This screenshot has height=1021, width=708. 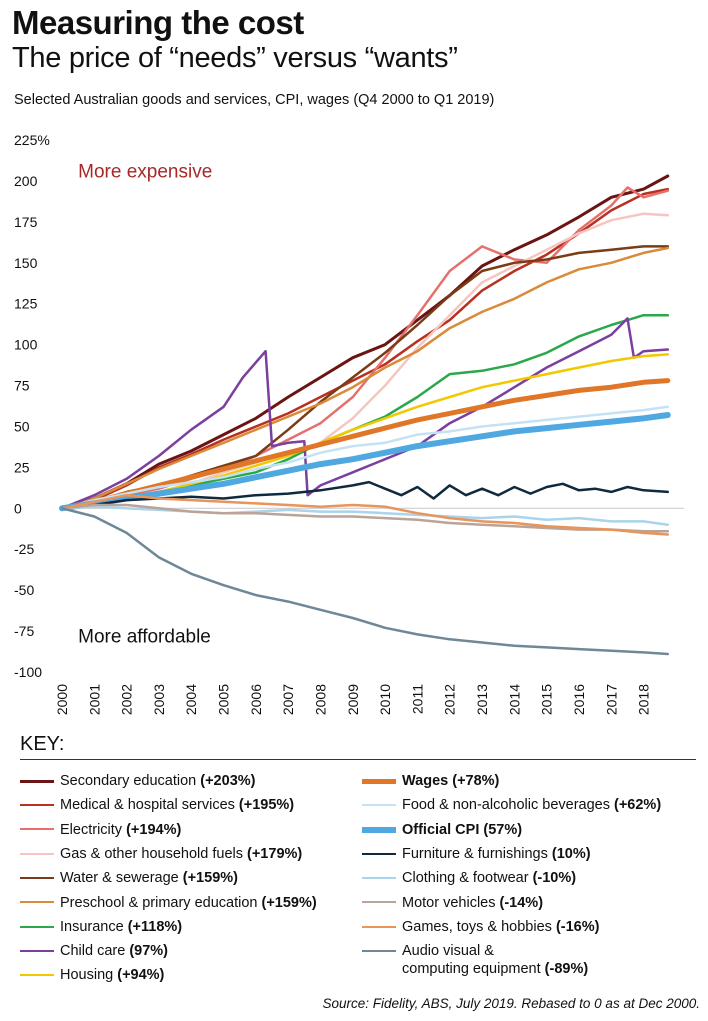 I want to click on x-tick-label: 2000, so click(x=62, y=699).